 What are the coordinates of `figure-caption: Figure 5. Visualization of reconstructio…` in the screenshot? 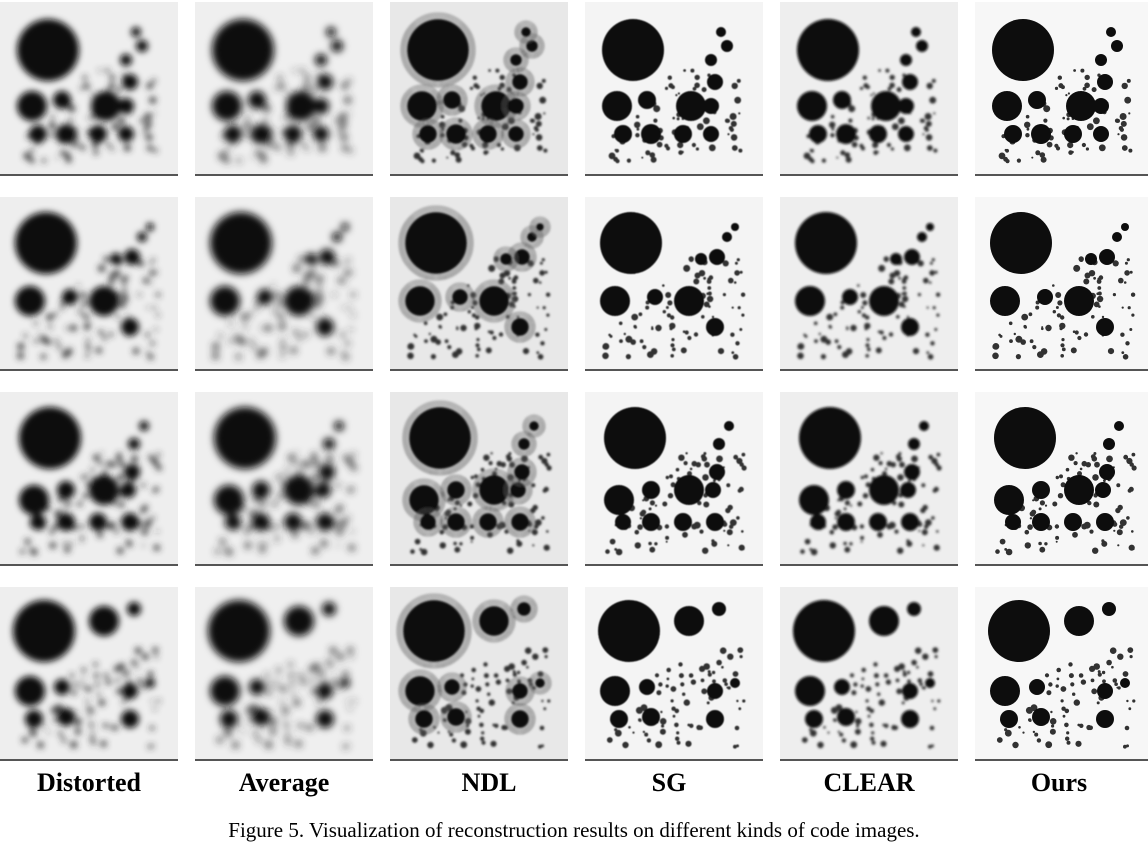 It's located at (574, 830).